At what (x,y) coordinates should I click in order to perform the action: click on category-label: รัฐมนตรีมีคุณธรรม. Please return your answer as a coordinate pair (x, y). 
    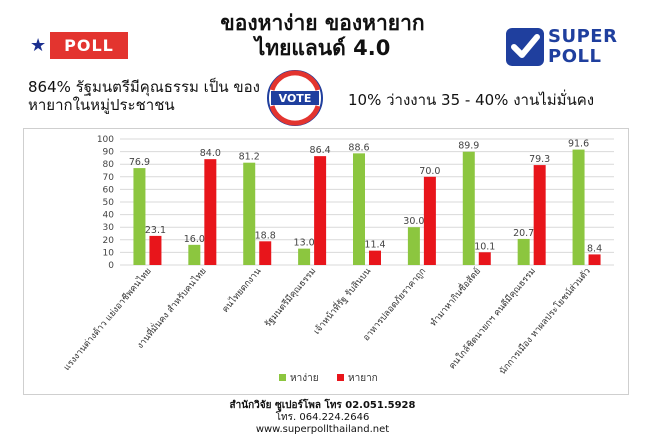
    Looking at the image, I should click on (290, 298).